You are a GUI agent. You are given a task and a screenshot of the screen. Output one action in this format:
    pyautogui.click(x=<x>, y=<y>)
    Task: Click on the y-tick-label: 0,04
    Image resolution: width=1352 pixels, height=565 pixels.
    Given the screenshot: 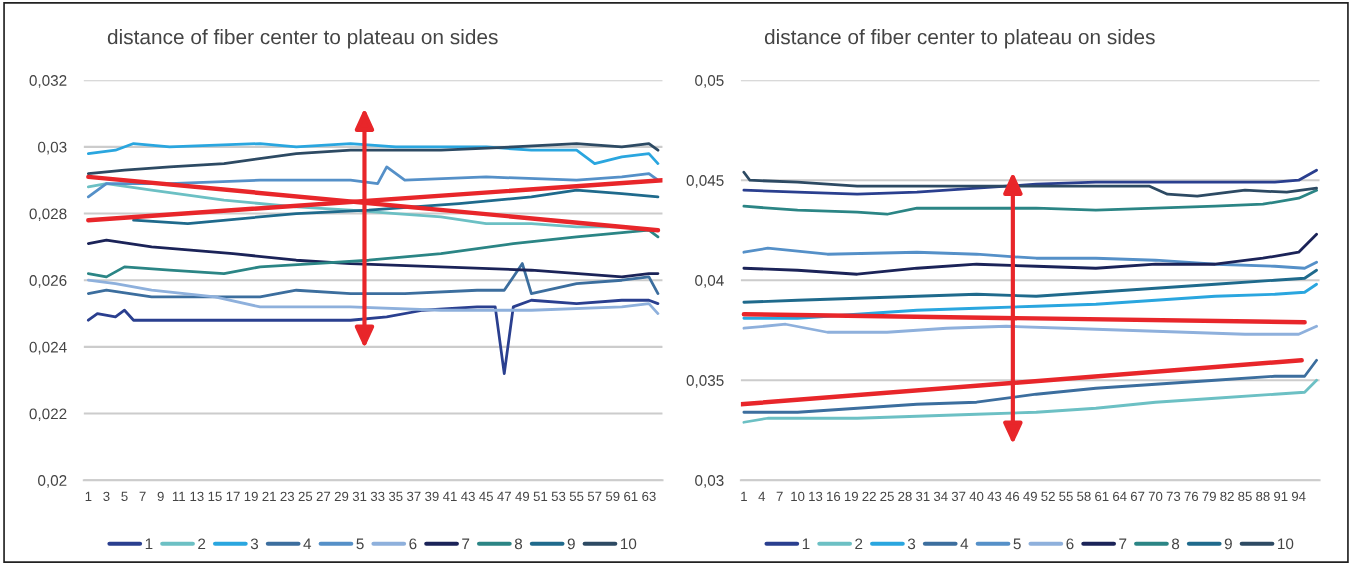 What is the action you would take?
    pyautogui.click(x=709, y=281)
    